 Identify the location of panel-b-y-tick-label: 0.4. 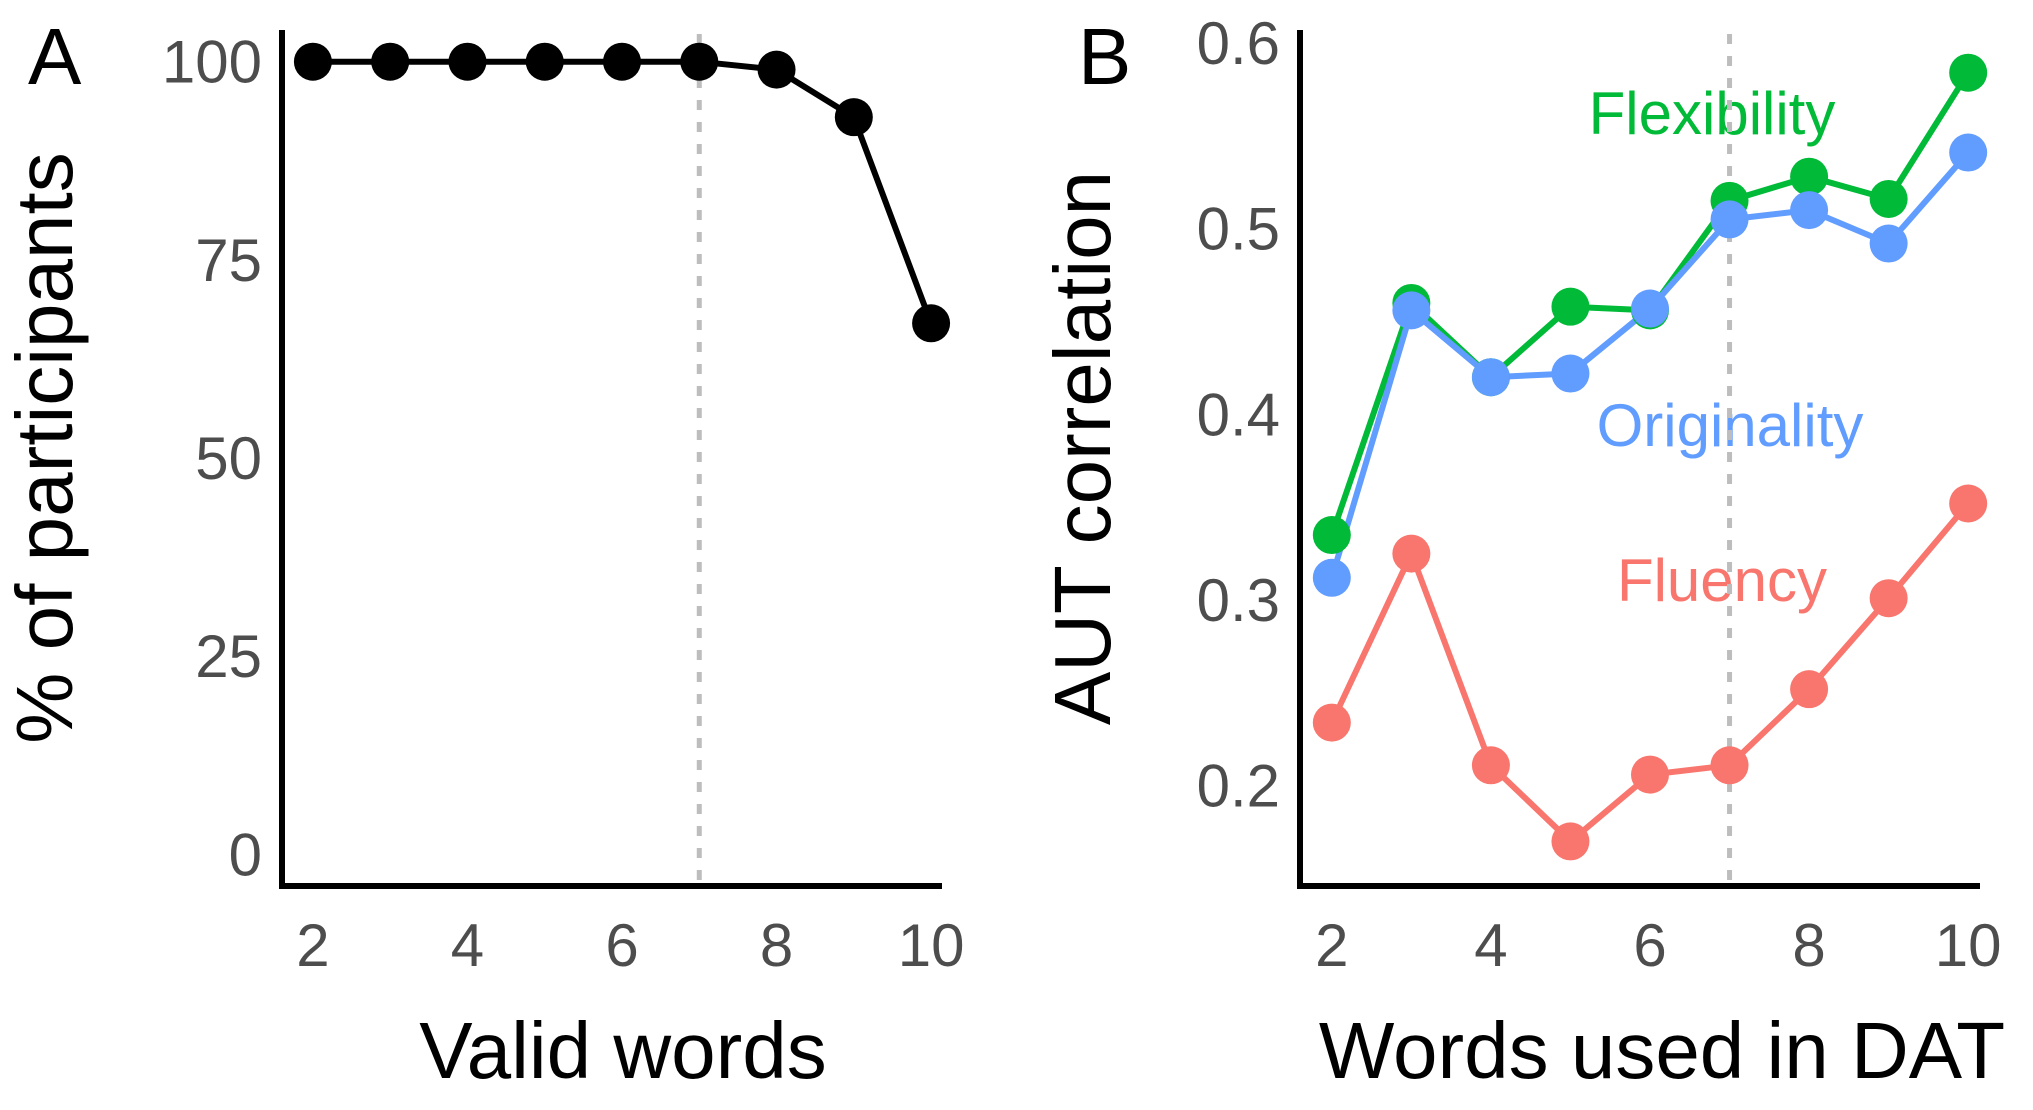
(1238, 414).